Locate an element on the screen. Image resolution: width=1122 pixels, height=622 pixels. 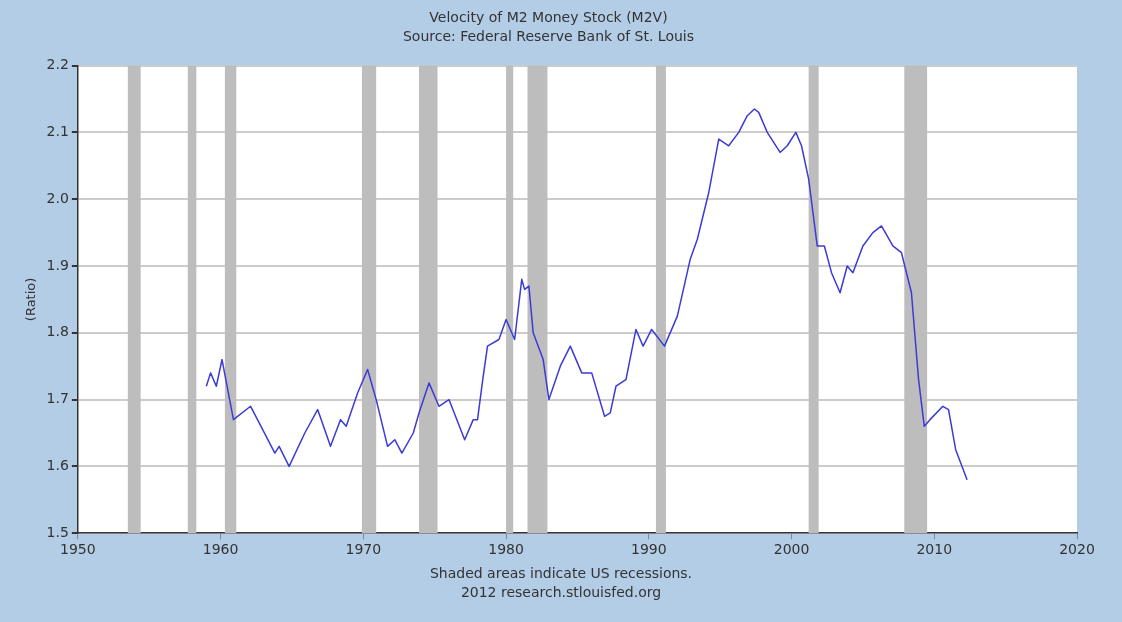
y-tick-label: 1.9 is located at coordinates (57, 264).